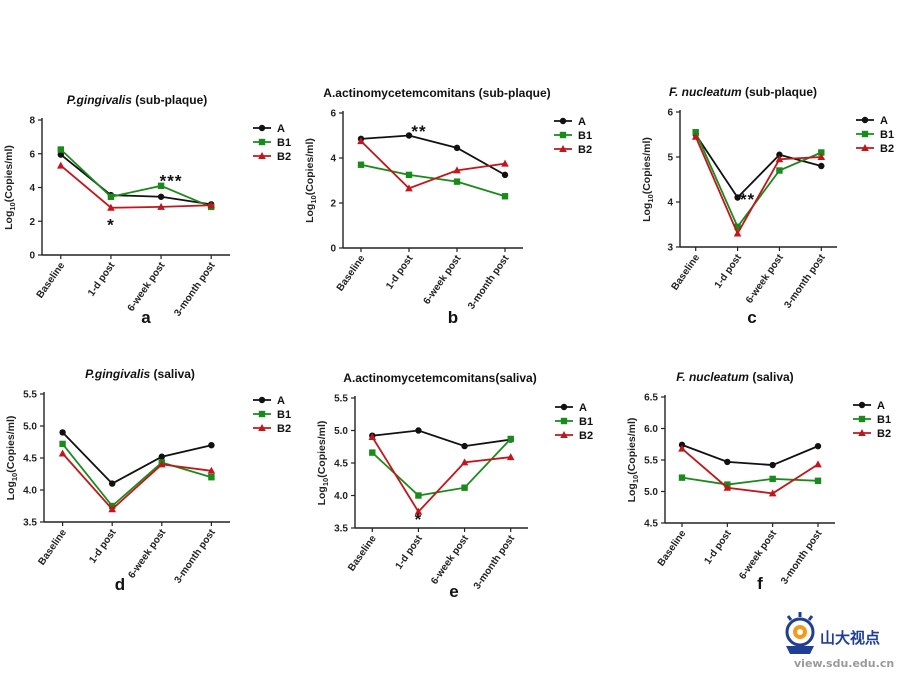 The height and width of the screenshot is (675, 900). Describe the element at coordinates (651, 524) in the screenshot. I see `y-tick-label: 4.5` at that location.